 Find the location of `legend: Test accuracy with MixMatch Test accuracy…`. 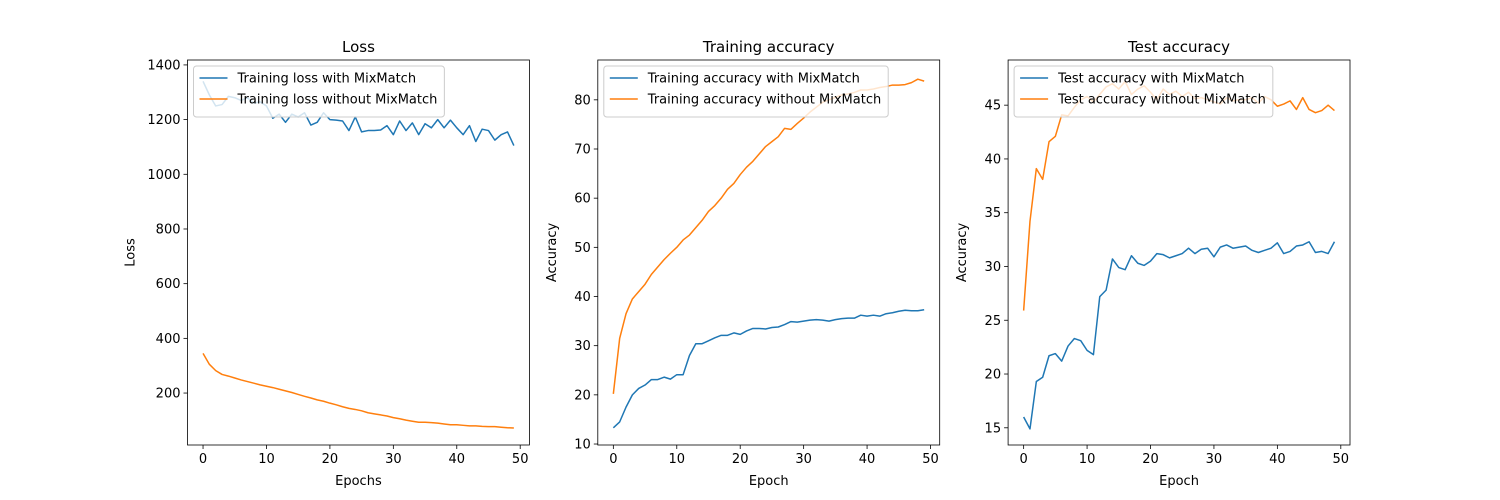

legend: Test accuracy with MixMatch Test accuracy… is located at coordinates (1143, 91).